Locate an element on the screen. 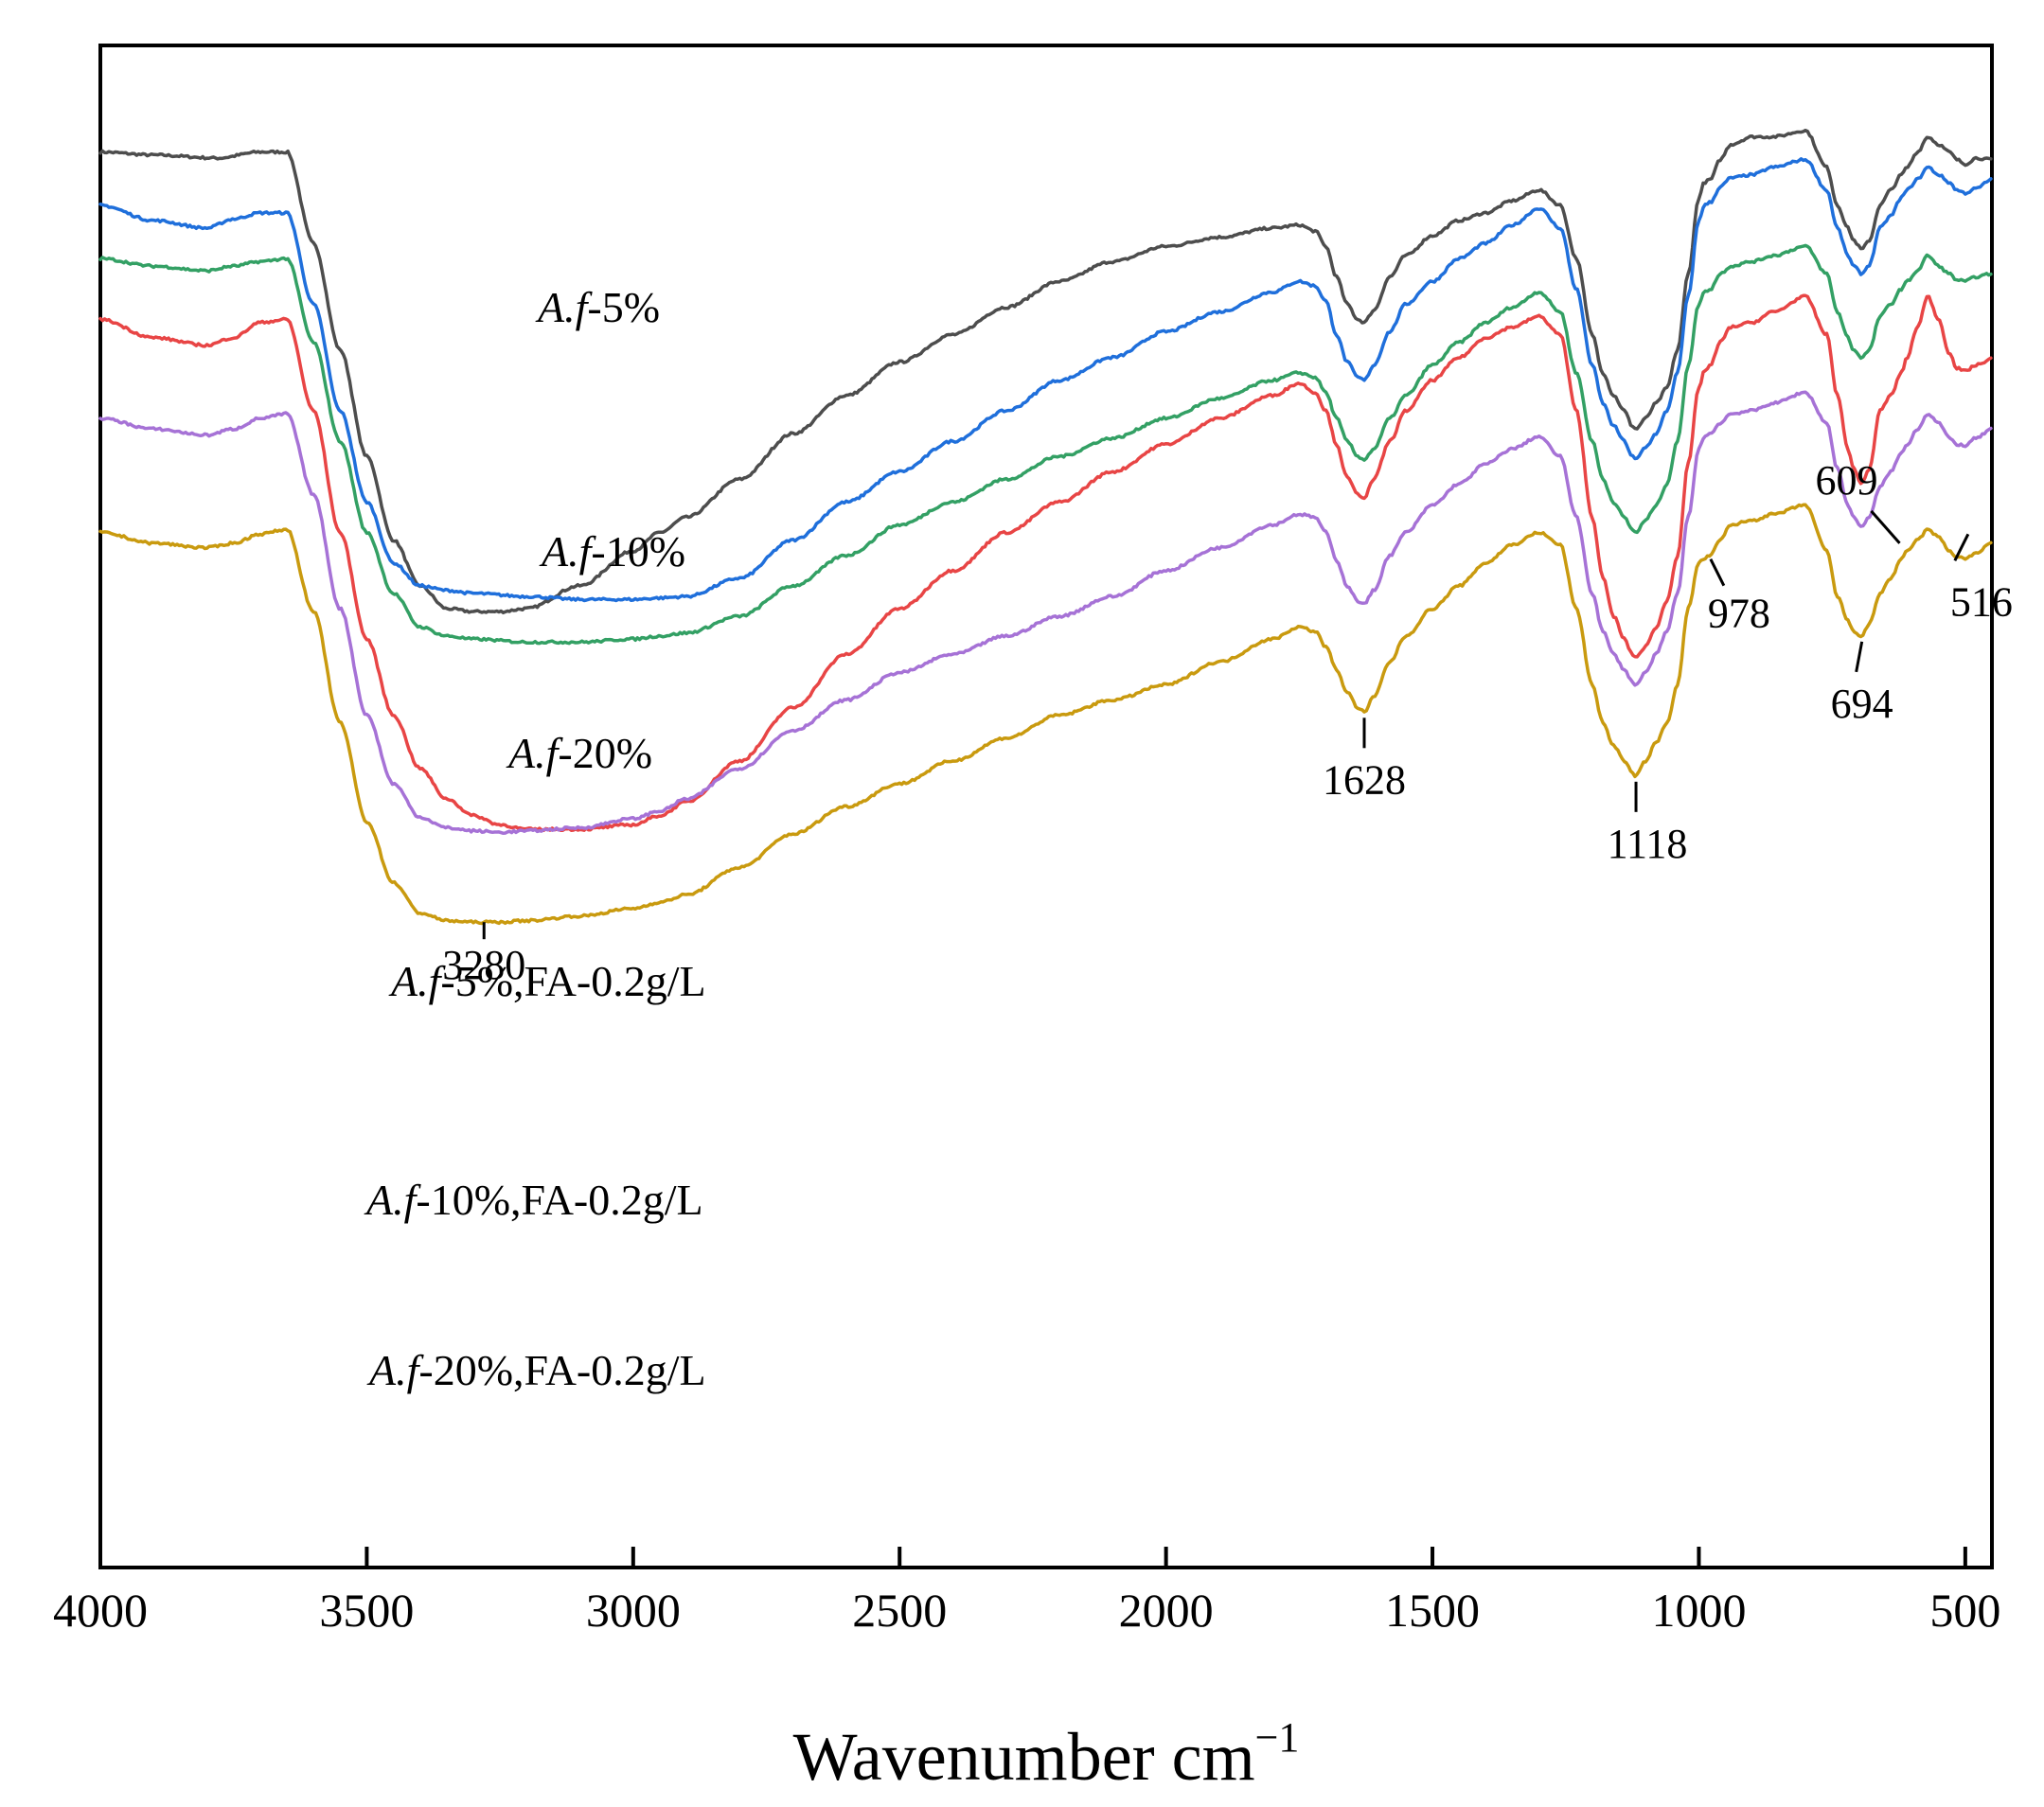  series-label-1-italic: A.f is located at coordinates (564, 307).